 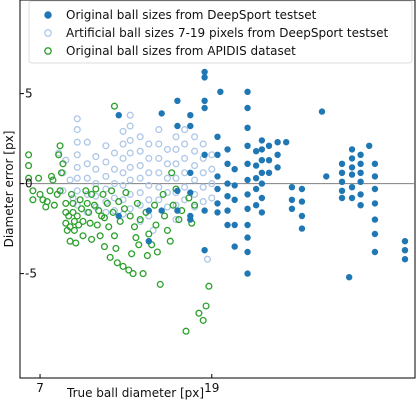 What do you see at coordinates (135, 187) in the screenshot?
I see `series-artificial` at bounding box center [135, 187].